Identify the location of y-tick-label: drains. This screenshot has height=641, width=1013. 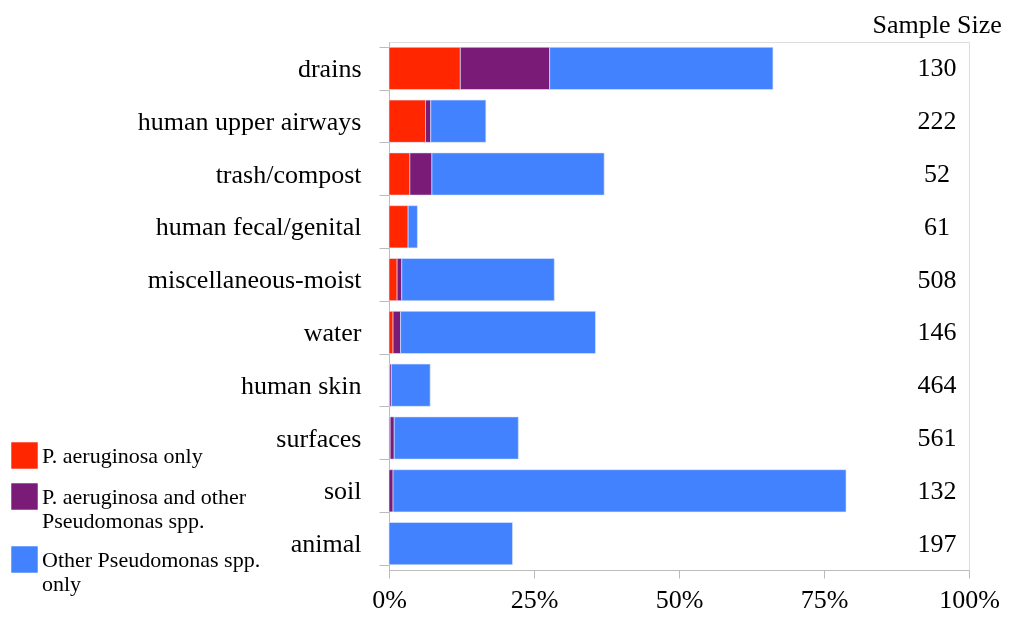
(329, 68).